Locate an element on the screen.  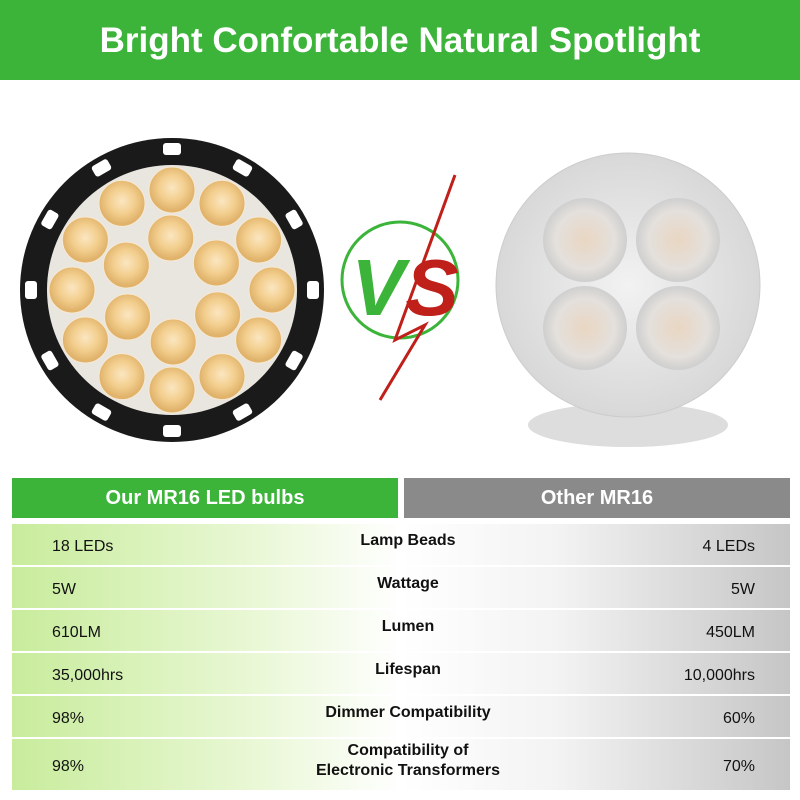
shadow is located at coordinates (628, 425).